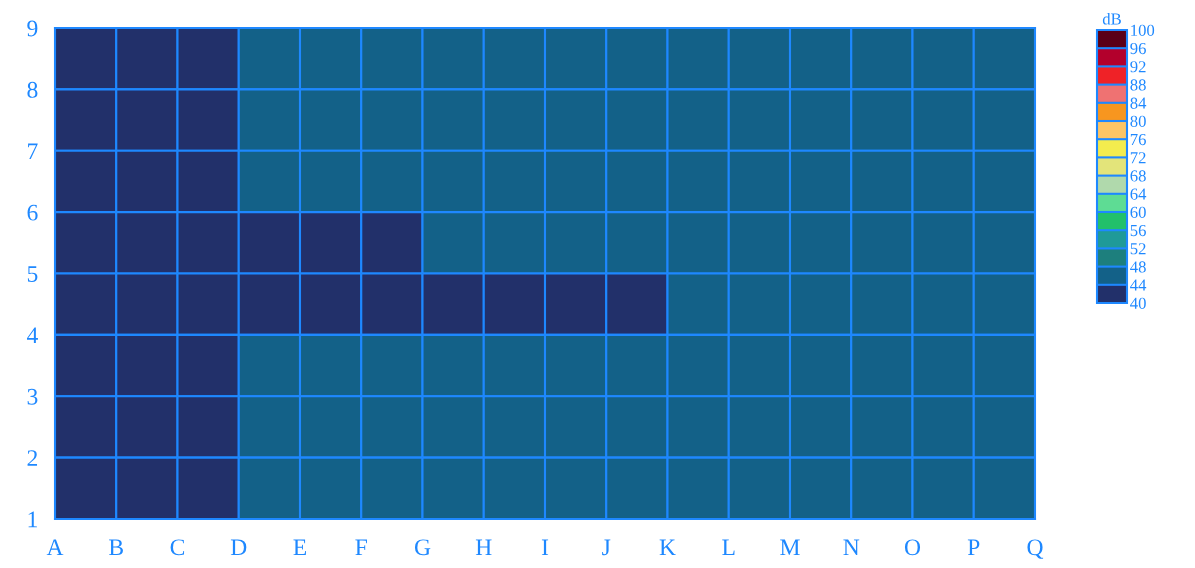  Describe the element at coordinates (1138, 230) in the screenshot. I see `color-bar-label: 56` at that location.